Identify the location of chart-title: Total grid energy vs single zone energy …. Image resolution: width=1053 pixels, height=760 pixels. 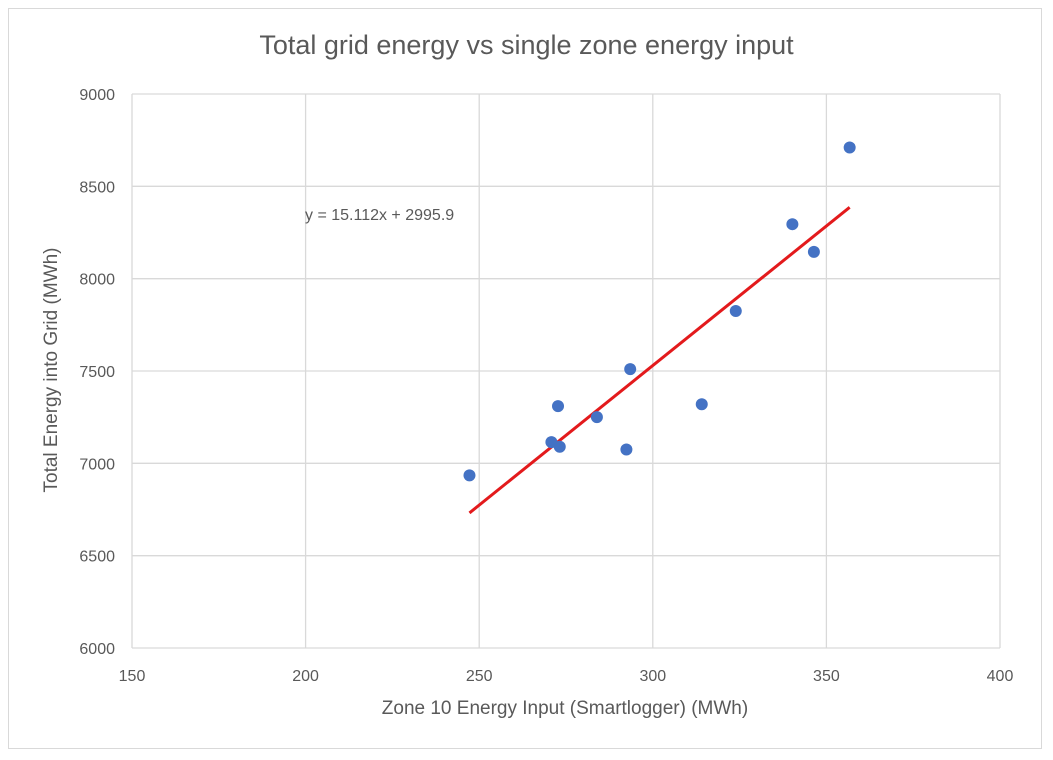
(526, 45).